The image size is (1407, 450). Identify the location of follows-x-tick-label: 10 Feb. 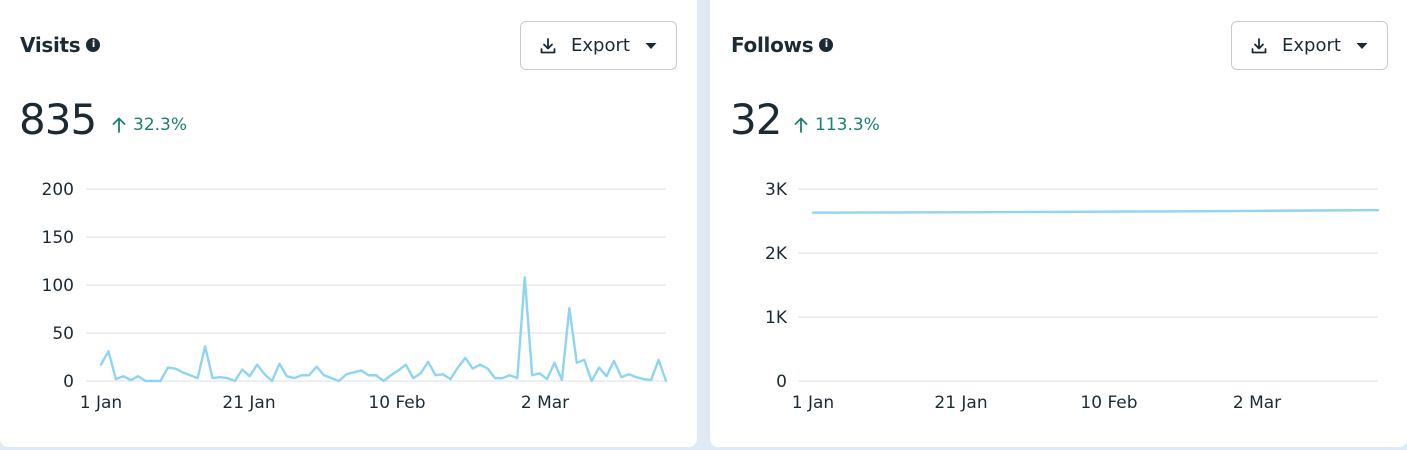
(1108, 403).